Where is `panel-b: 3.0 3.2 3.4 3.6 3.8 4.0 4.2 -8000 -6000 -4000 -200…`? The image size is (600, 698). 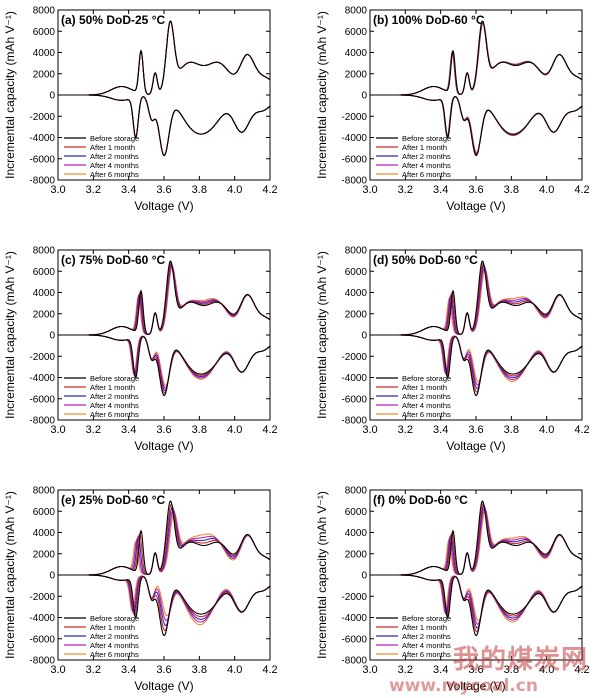 panel-b: 3.0 3.2 3.4 3.6 3.8 4.0 4.2 -8000 -6000 -4000 -200… is located at coordinates (452, 110).